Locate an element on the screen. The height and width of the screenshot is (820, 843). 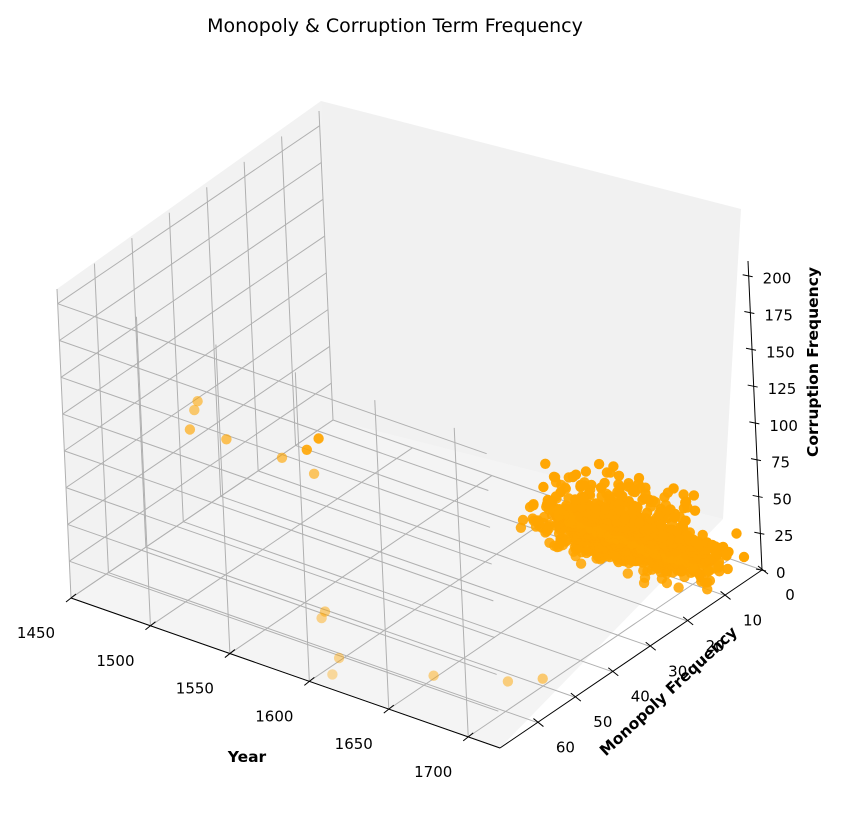
x-tick-label: 1600 is located at coordinates (274, 716).